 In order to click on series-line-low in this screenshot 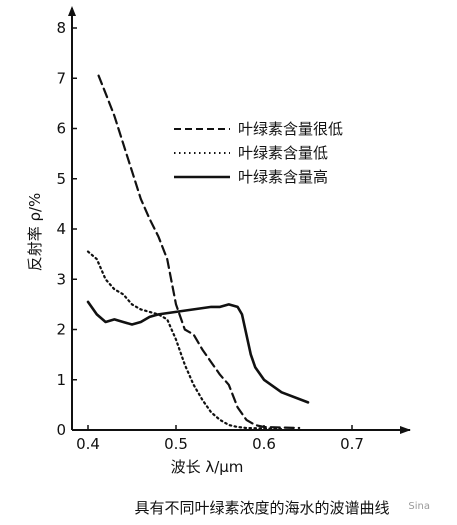, I will do `click(184, 340)`.